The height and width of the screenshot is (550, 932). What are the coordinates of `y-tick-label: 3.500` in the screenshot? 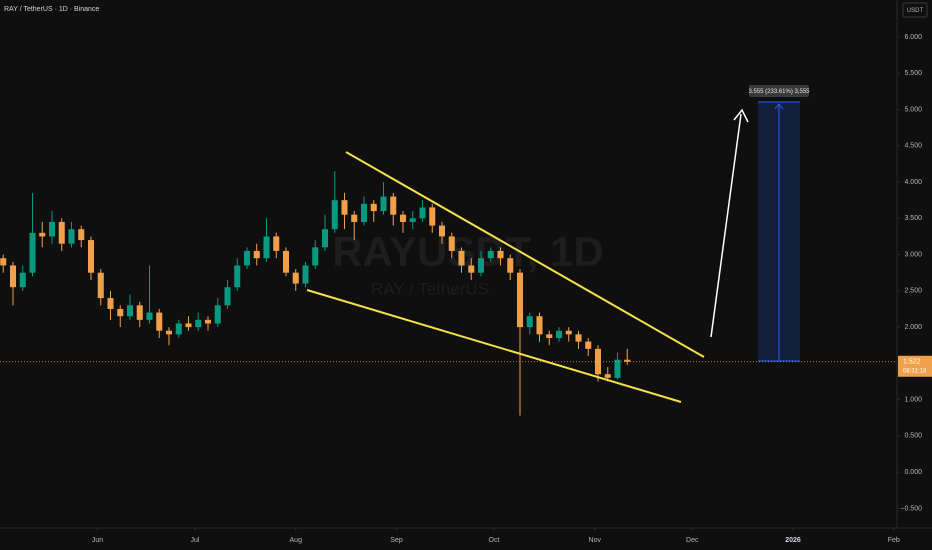 It's located at (913, 218).